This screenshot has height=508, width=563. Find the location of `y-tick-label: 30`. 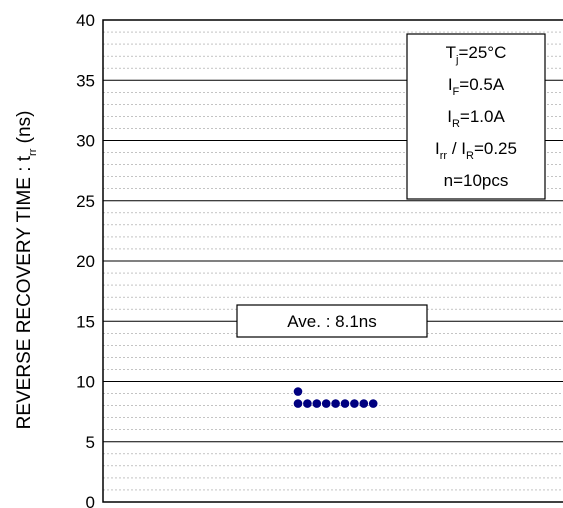

y-tick-label: 30 is located at coordinates (85, 141).